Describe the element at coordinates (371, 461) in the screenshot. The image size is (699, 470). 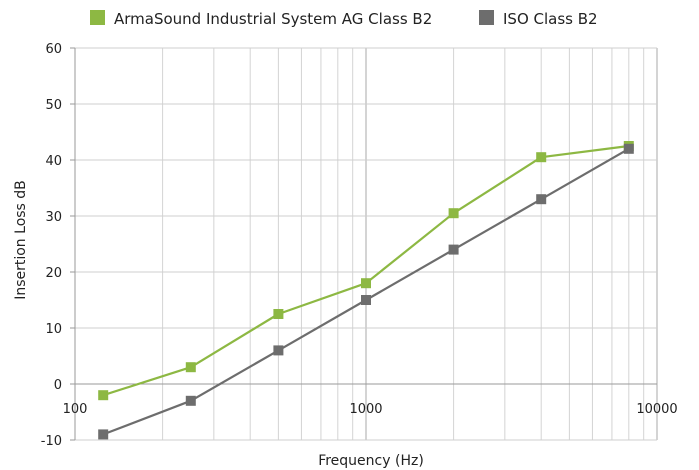
I see `x-axis-title: Frequency (Hz)` at that location.